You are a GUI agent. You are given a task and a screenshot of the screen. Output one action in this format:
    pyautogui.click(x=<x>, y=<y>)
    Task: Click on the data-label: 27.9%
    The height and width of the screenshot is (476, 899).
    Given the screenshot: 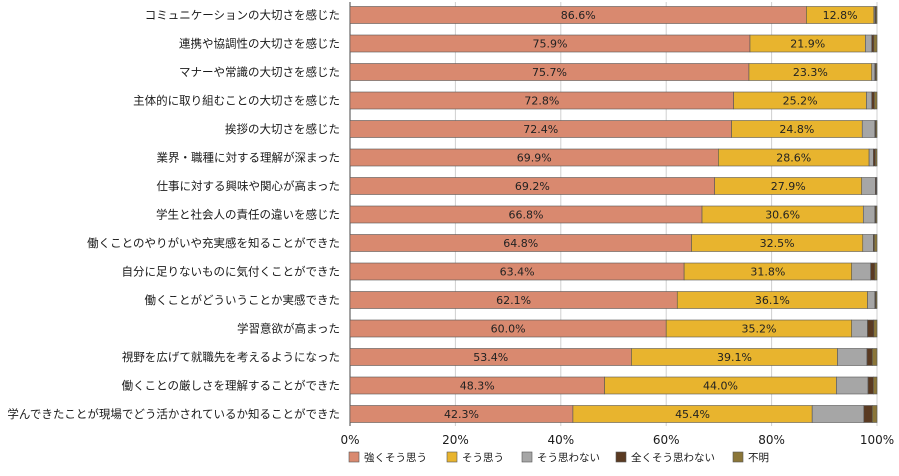 What is the action you would take?
    pyautogui.click(x=788, y=186)
    